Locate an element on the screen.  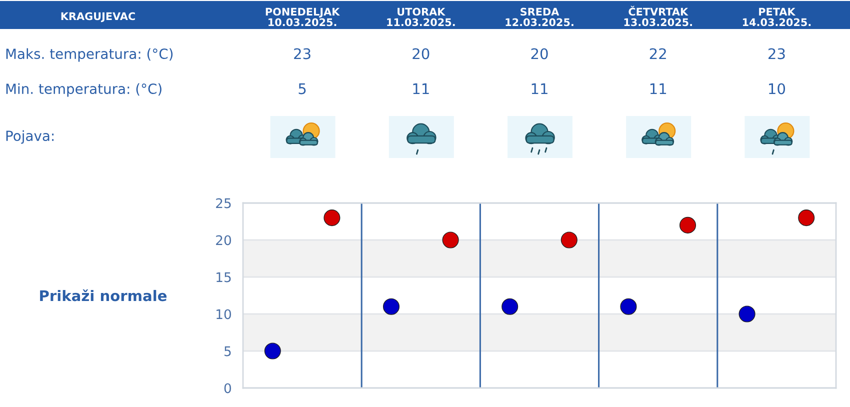
y-tick-label: 25 is located at coordinates (223, 203).